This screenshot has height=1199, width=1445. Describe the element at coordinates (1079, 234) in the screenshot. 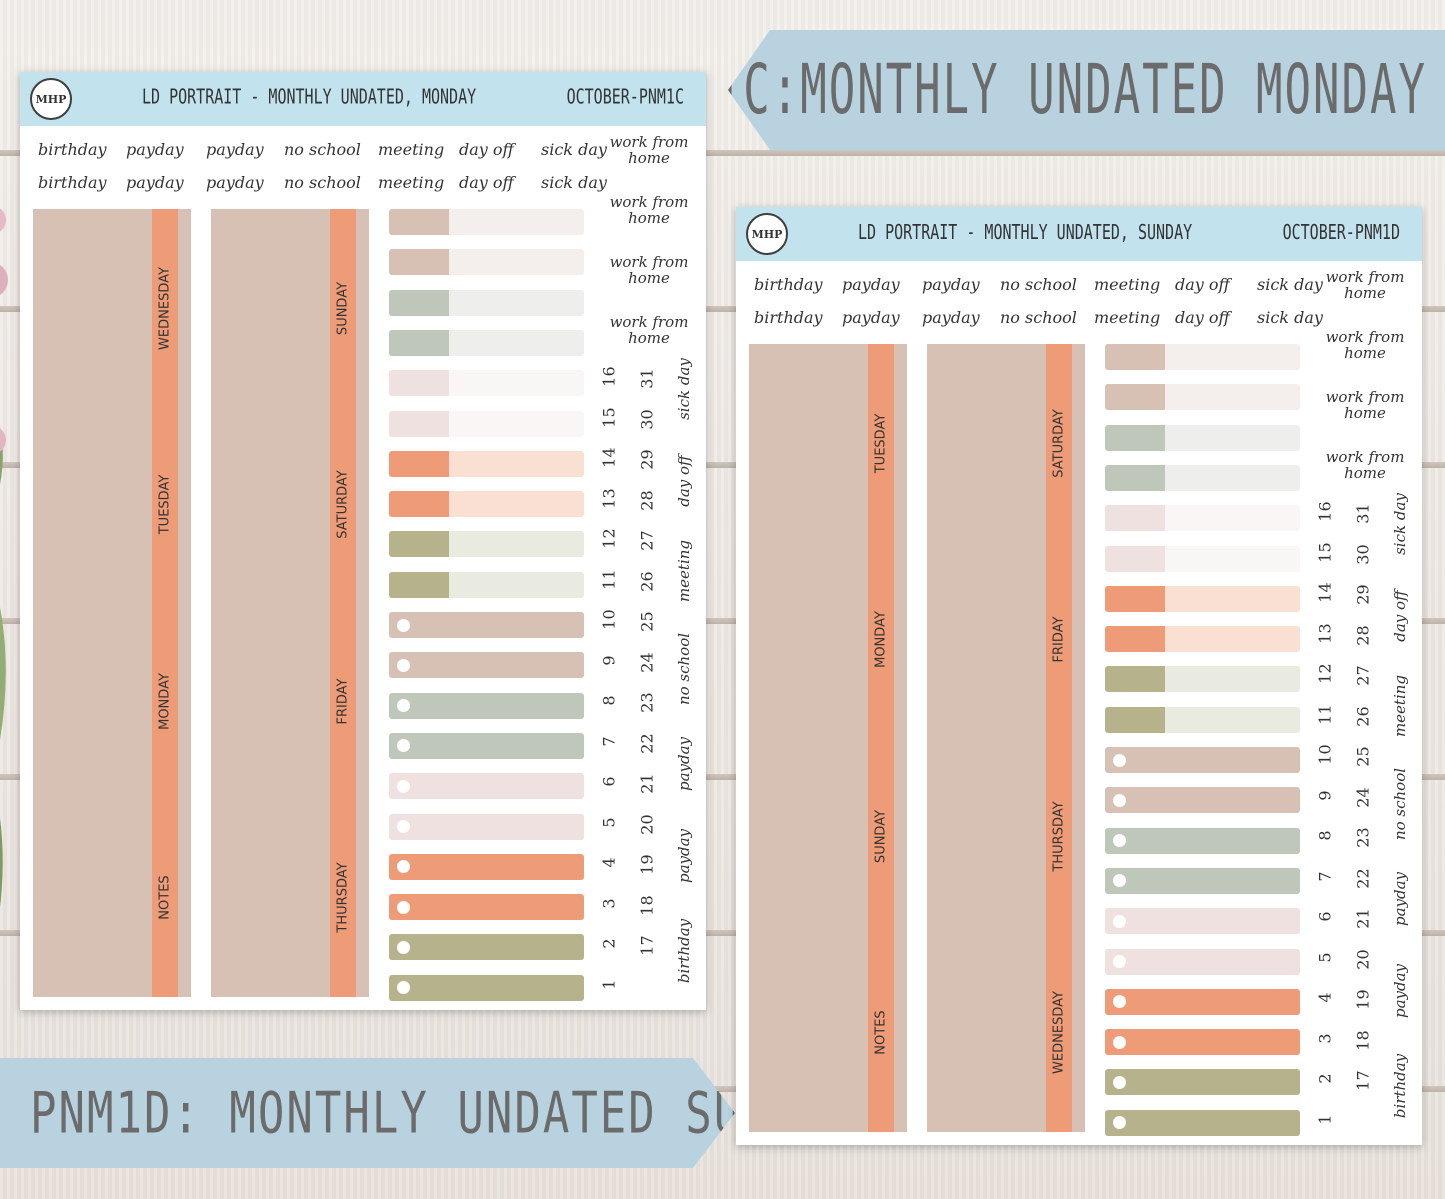

I see `sheet-header` at that location.